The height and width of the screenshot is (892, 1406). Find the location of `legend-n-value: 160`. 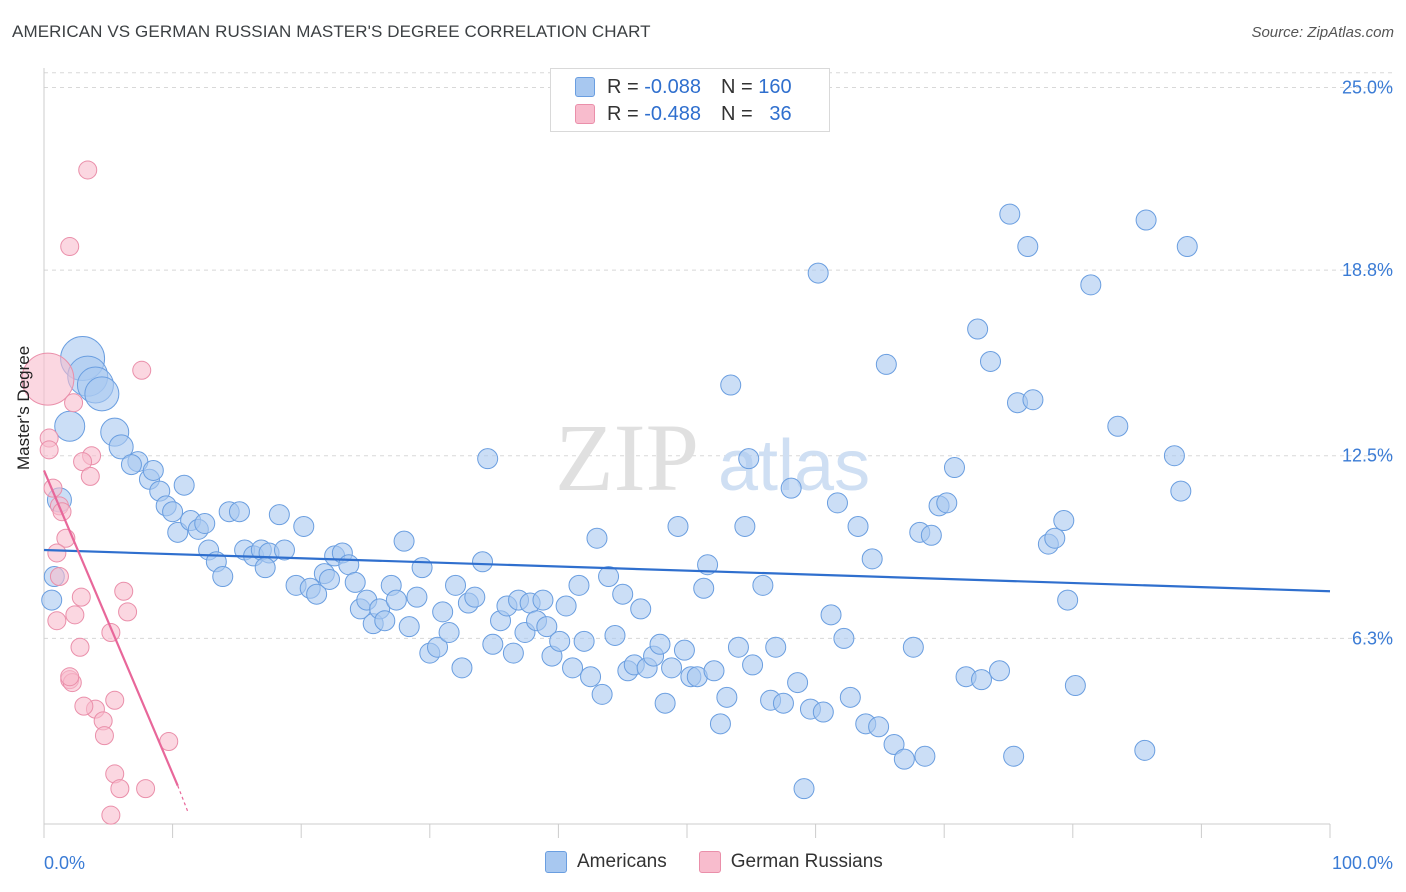

legend-n-value: 160 is located at coordinates (775, 86).